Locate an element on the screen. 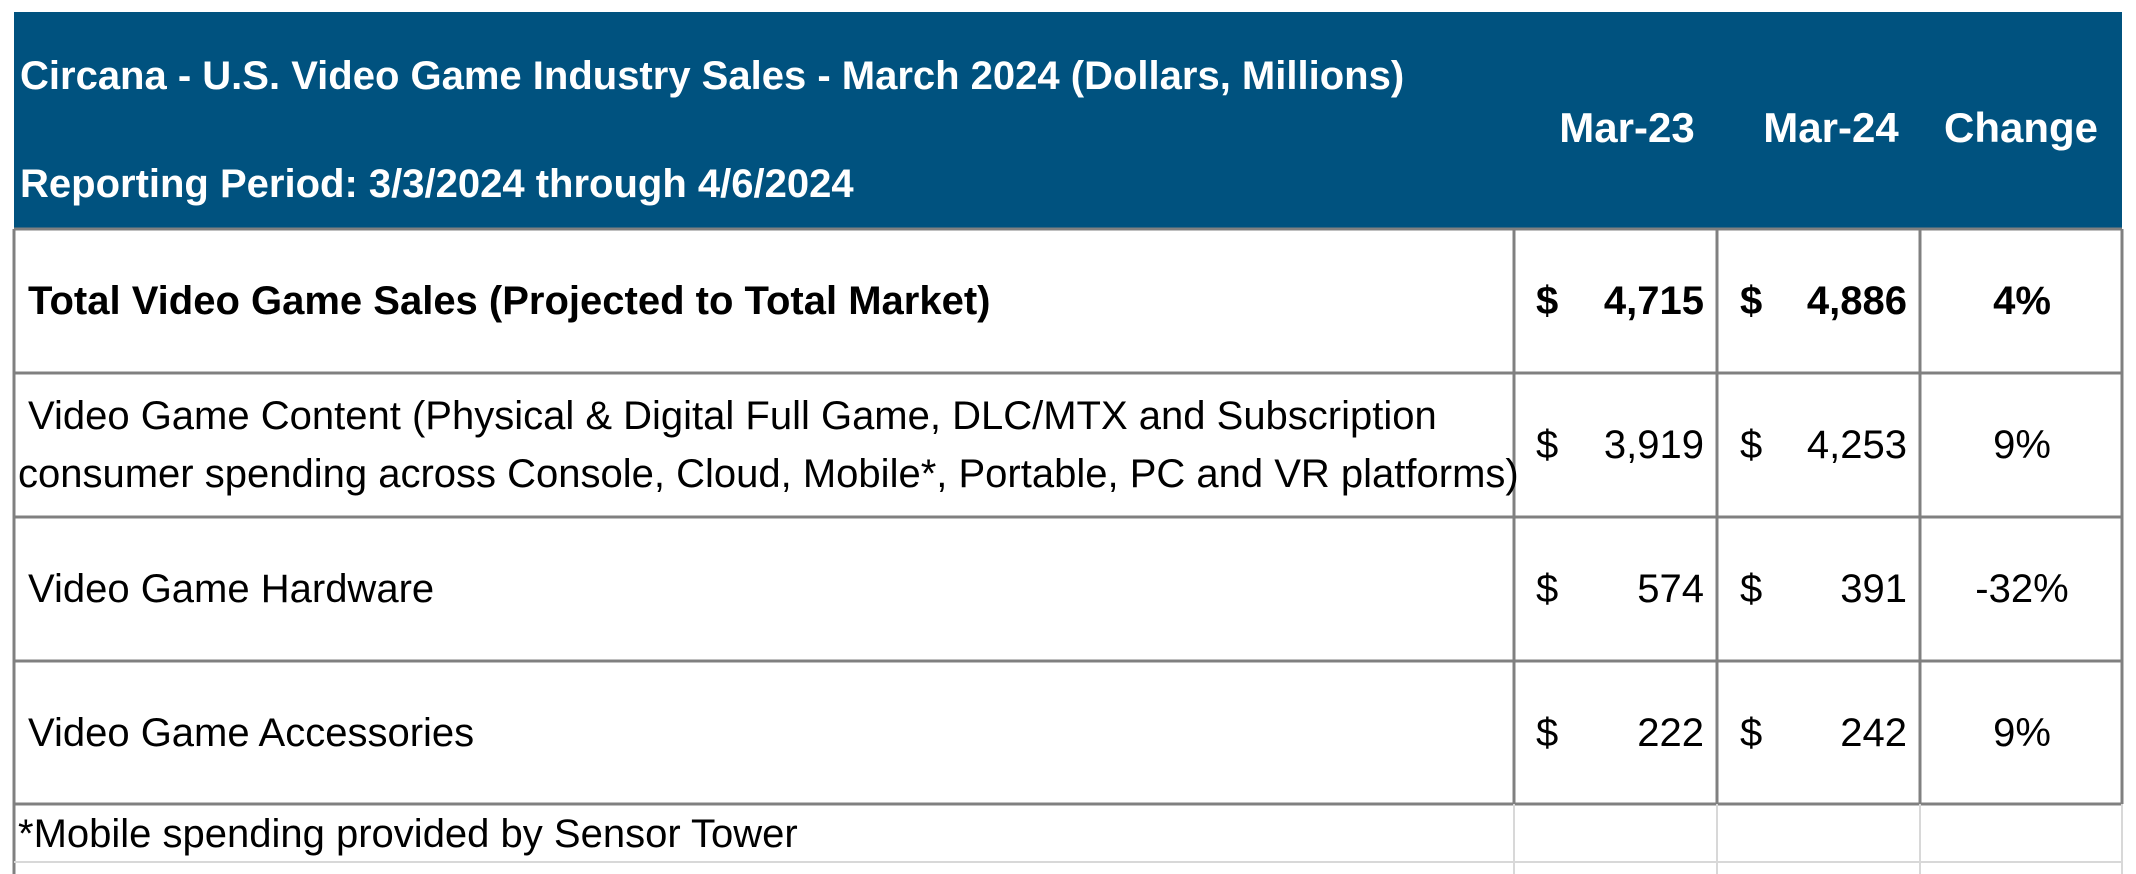 Image resolution: width=2136 pixels, height=874 pixels. value-mar23: 574 is located at coordinates (1670, 589).